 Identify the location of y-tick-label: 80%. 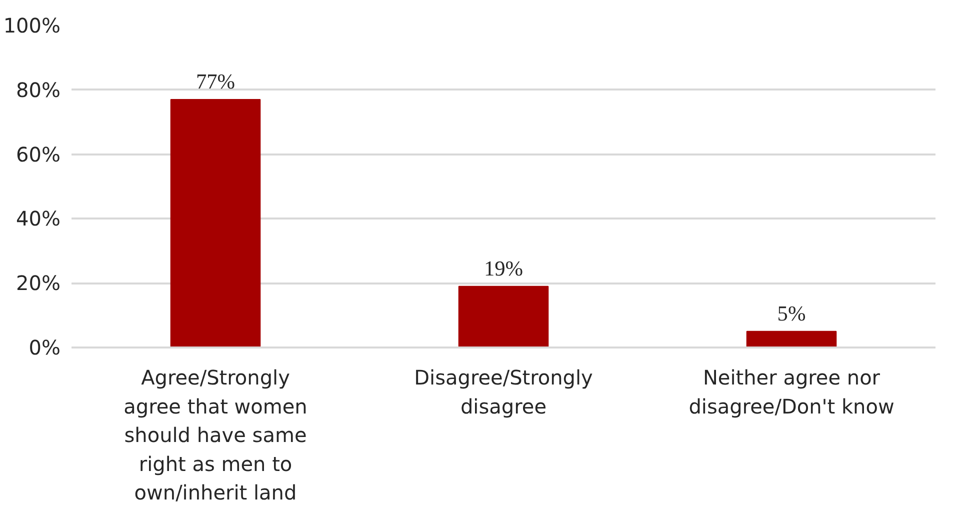
(38, 90).